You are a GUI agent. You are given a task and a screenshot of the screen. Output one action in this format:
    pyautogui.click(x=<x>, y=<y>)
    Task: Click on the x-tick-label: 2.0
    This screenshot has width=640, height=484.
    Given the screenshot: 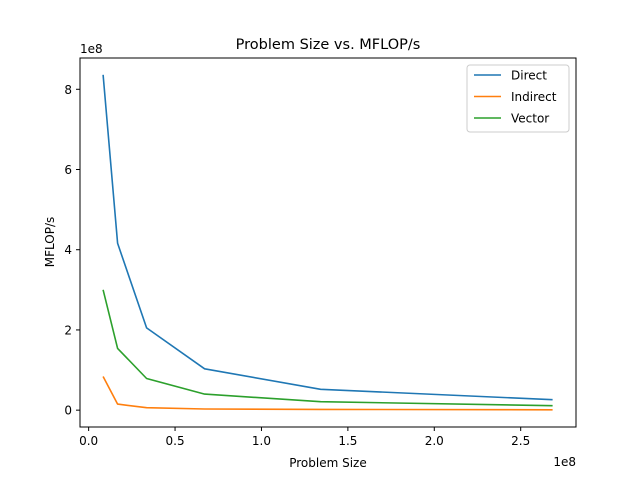 What is the action you would take?
    pyautogui.click(x=434, y=441)
    